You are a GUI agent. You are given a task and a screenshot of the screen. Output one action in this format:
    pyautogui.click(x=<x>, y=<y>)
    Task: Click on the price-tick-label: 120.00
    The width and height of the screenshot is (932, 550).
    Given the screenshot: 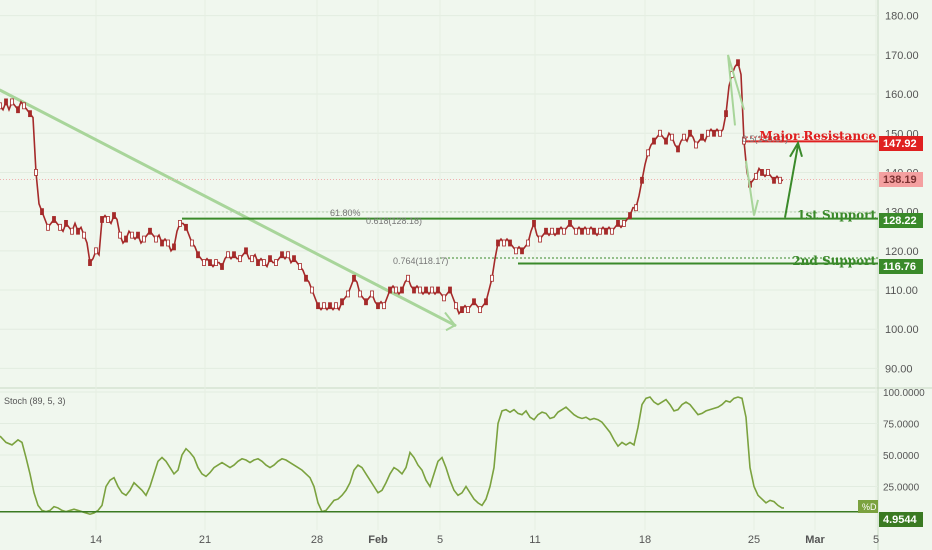 What is the action you would take?
    pyautogui.click(x=902, y=252)
    